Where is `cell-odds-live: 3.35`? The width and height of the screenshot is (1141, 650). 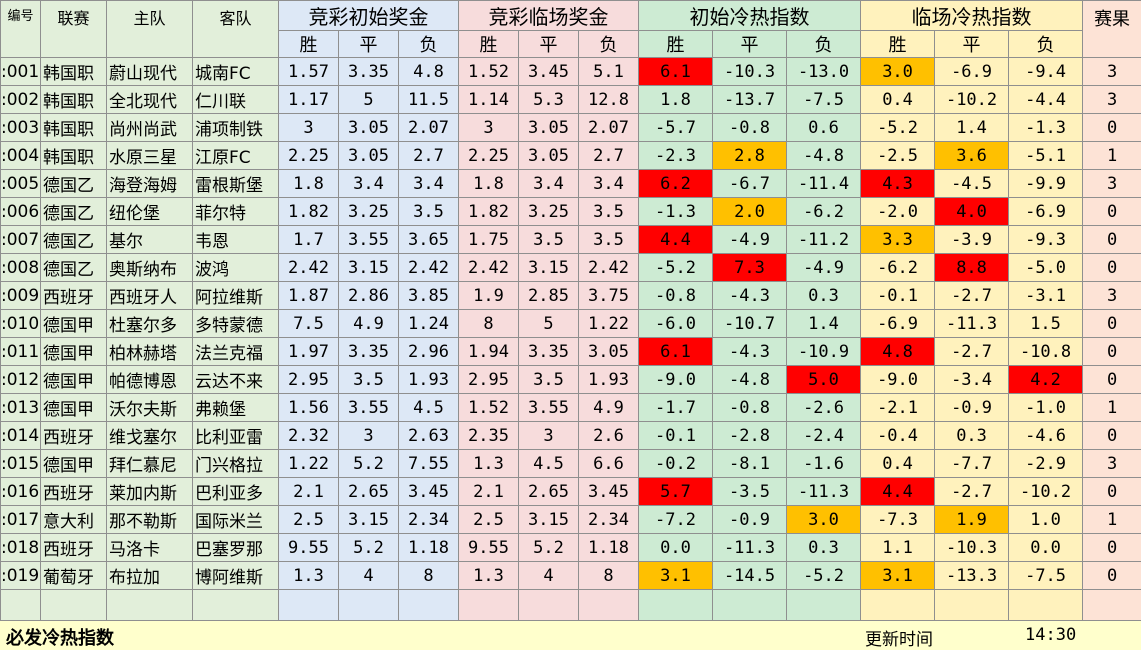
cell-odds-live: 3.35 is located at coordinates (549, 351).